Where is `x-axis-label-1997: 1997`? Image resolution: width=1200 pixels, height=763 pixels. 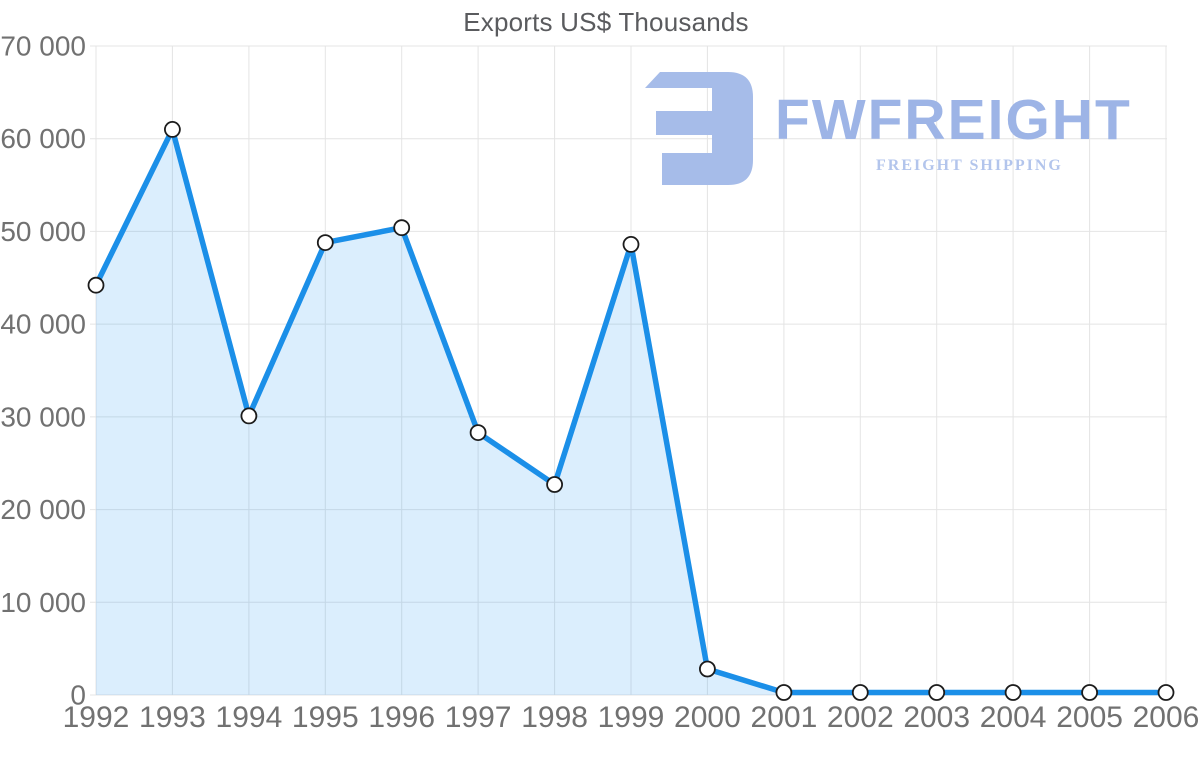 x-axis-label-1997: 1997 is located at coordinates (478, 717).